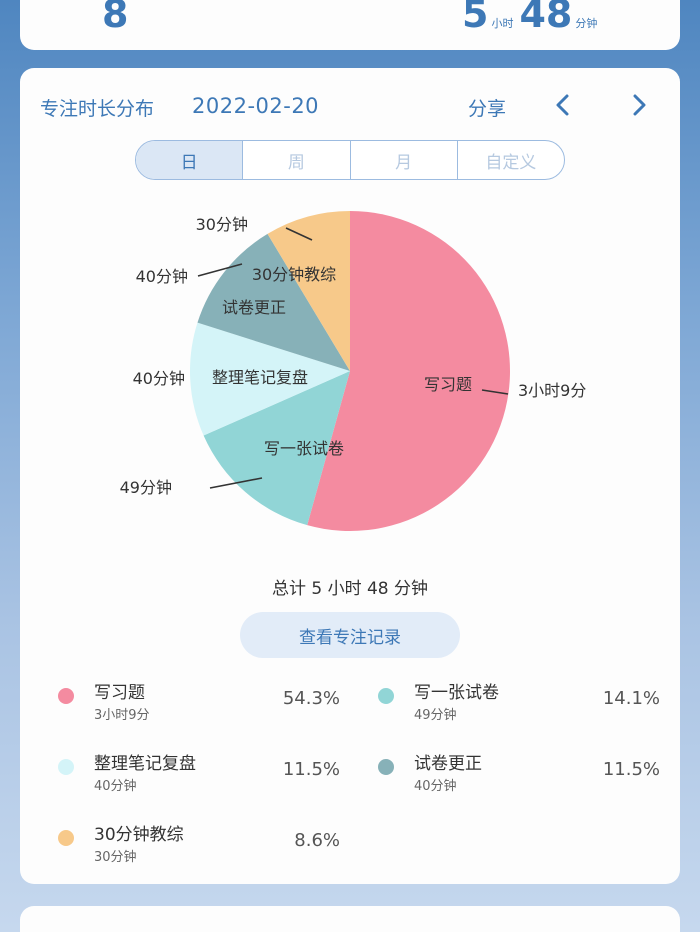 The image size is (700, 932). What do you see at coordinates (190, 703) in the screenshot?
I see `legend-item: 写习题 3小时9分 54.3%` at bounding box center [190, 703].